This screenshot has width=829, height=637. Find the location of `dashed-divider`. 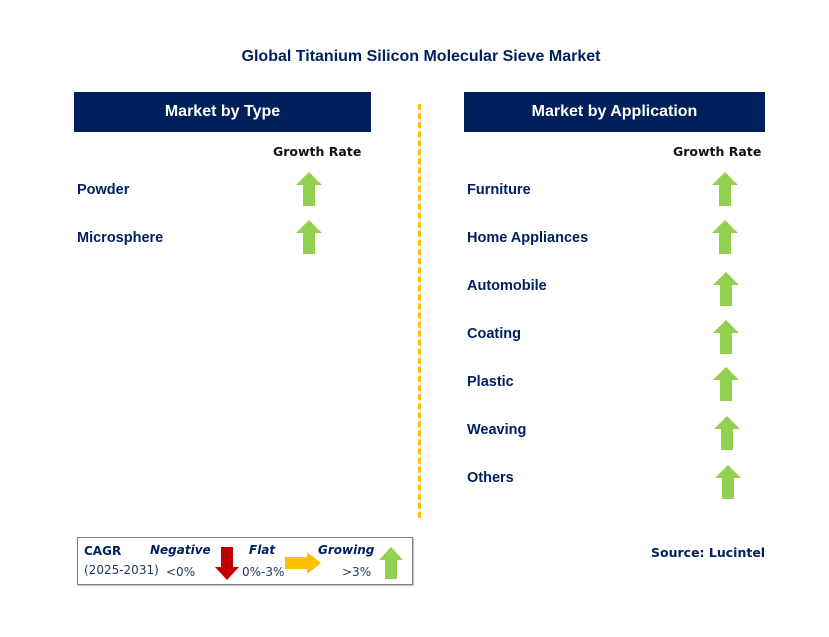

dashed-divider is located at coordinates (419, 311).